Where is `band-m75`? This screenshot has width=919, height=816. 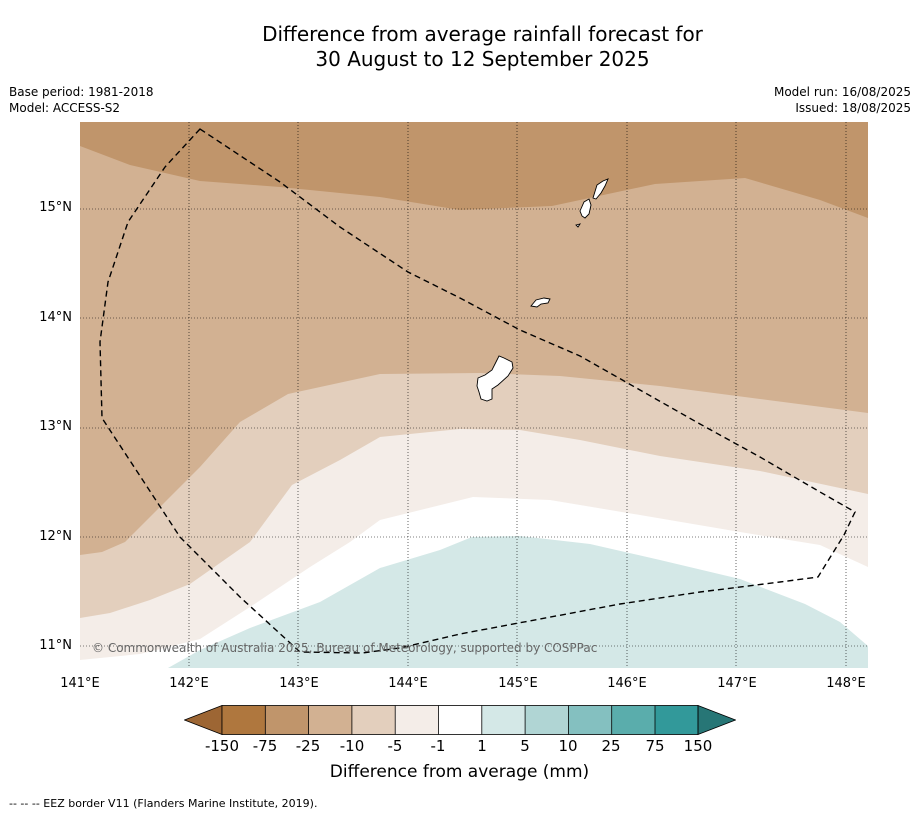 band-m75 is located at coordinates (474, 170).